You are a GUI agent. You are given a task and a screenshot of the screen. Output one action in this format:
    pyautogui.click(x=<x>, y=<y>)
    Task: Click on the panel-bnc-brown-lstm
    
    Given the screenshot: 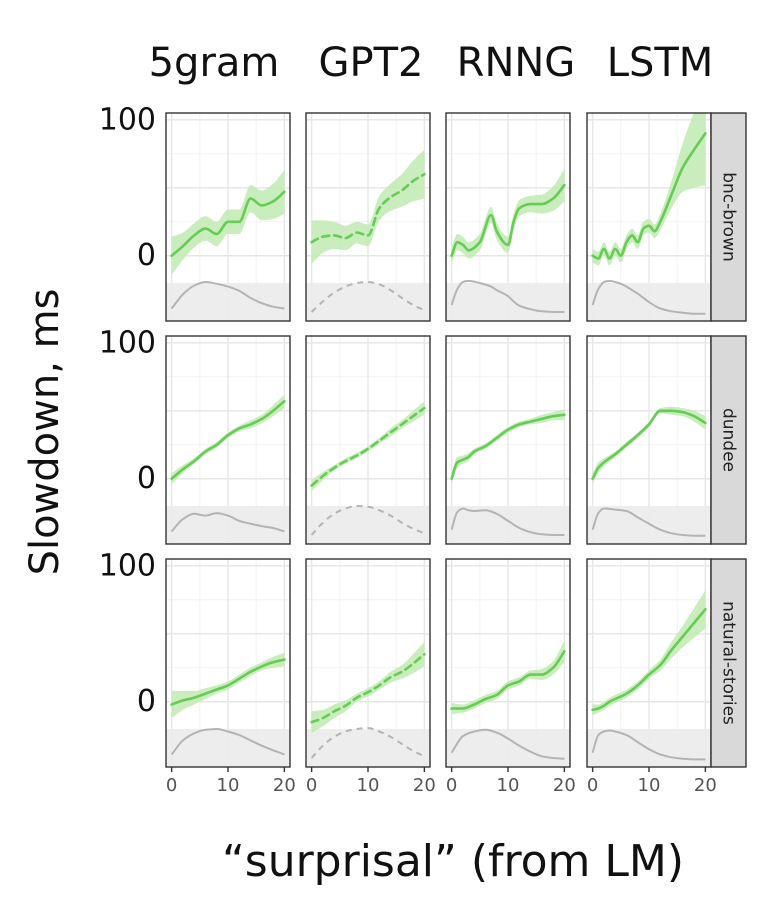 What is the action you would take?
    pyautogui.click(x=649, y=217)
    